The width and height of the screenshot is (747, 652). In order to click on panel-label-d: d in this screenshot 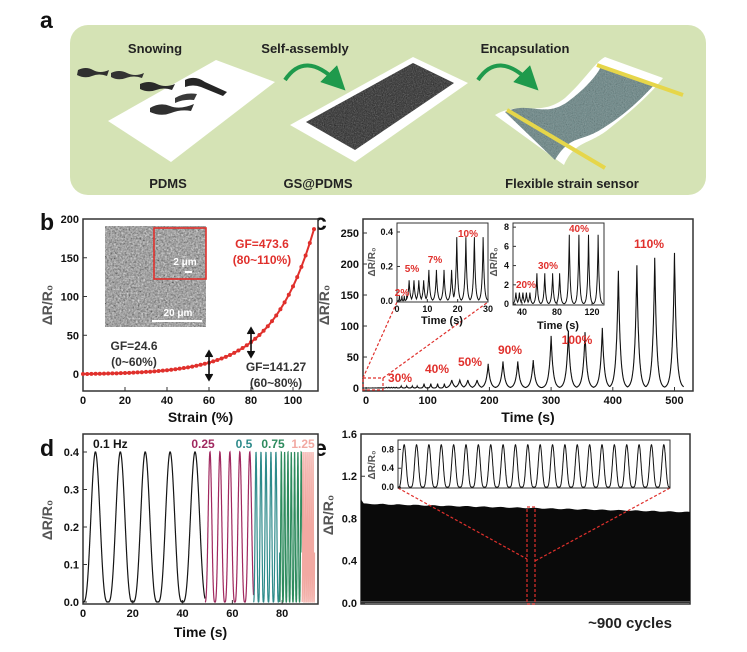, I will do `click(47, 448)`.